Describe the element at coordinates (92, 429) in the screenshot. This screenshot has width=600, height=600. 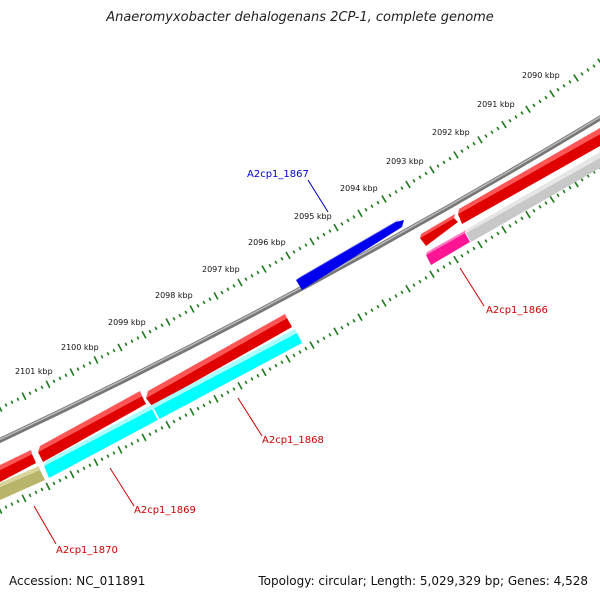
I see `gene-left-red` at that location.